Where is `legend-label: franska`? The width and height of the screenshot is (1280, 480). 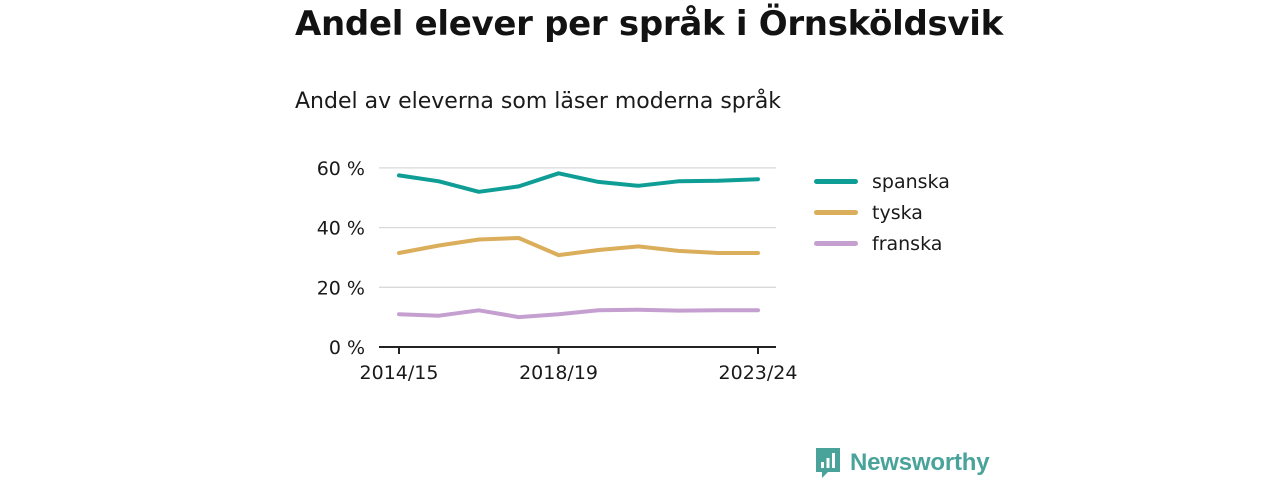
legend-label: franska is located at coordinates (907, 243).